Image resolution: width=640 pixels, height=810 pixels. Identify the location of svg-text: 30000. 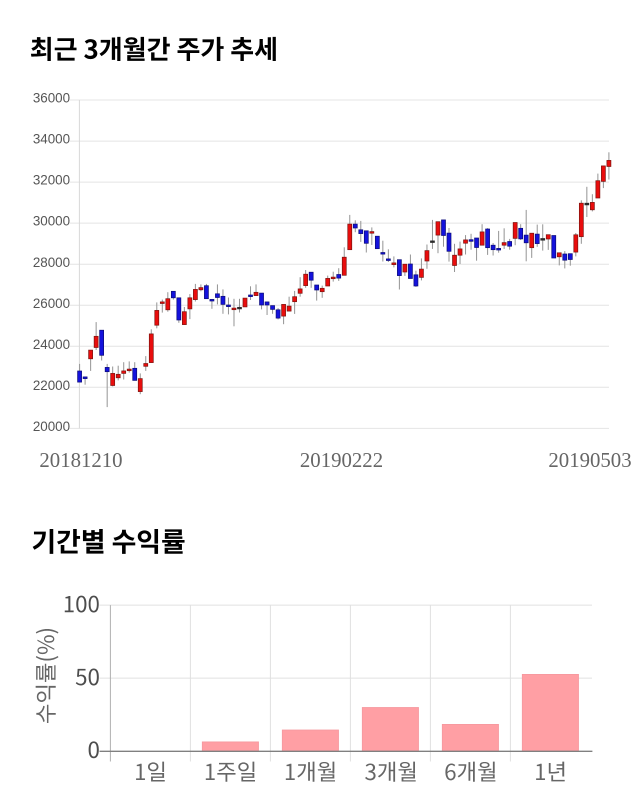
(51, 221).